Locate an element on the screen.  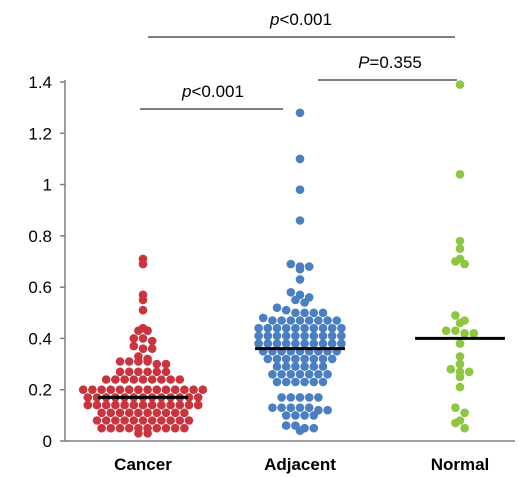
y-tick-label: 0.4 is located at coordinates (40, 338).